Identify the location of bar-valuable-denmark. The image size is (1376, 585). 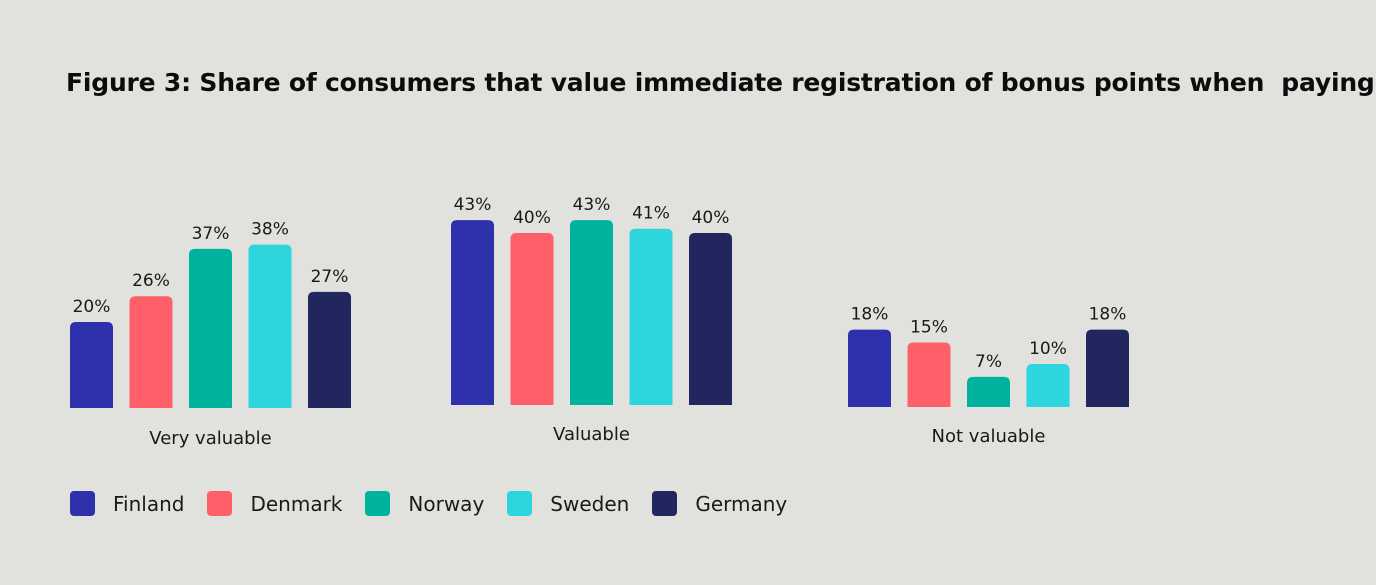
(532, 319).